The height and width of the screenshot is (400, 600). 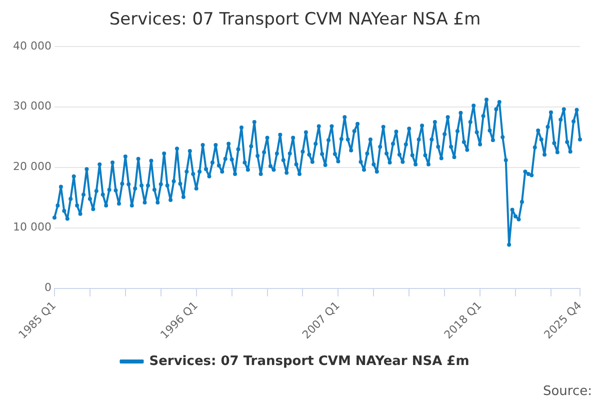 What do you see at coordinates (309, 361) in the screenshot?
I see `legend-label: Services: 07 Transport CVM NAYear NSA £m` at bounding box center [309, 361].